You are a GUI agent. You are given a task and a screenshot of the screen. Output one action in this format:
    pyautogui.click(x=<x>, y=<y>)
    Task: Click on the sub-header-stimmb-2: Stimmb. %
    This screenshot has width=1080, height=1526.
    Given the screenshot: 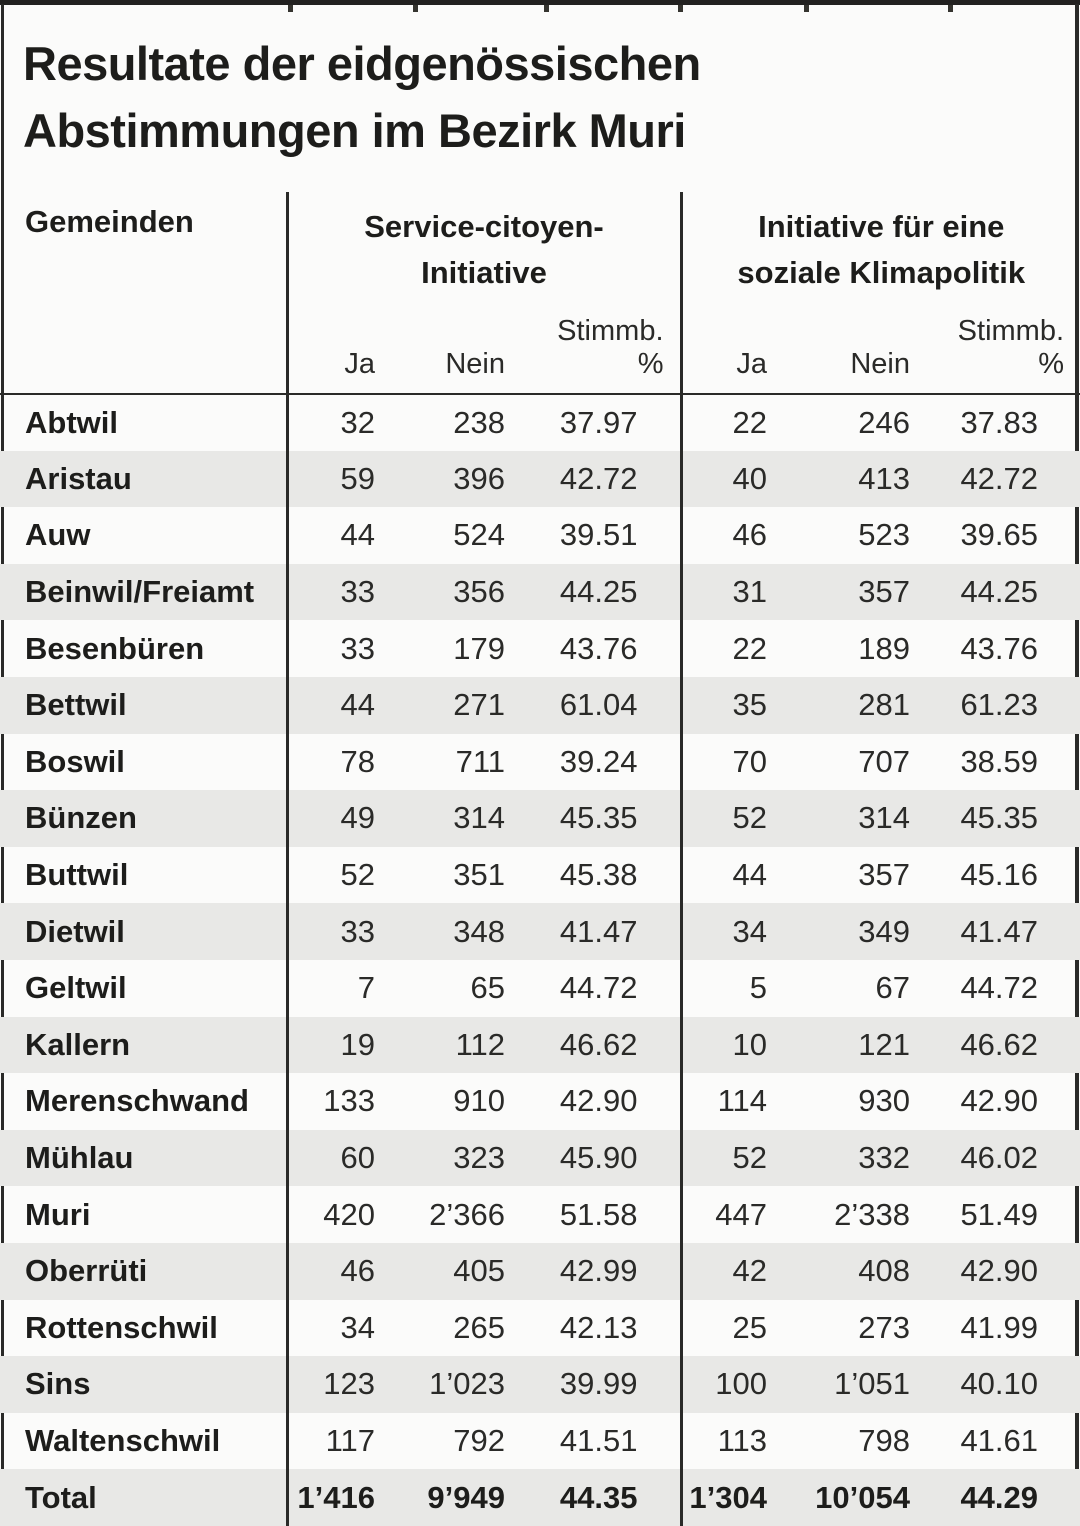 What is the action you would take?
    pyautogui.click(x=1016, y=355)
    